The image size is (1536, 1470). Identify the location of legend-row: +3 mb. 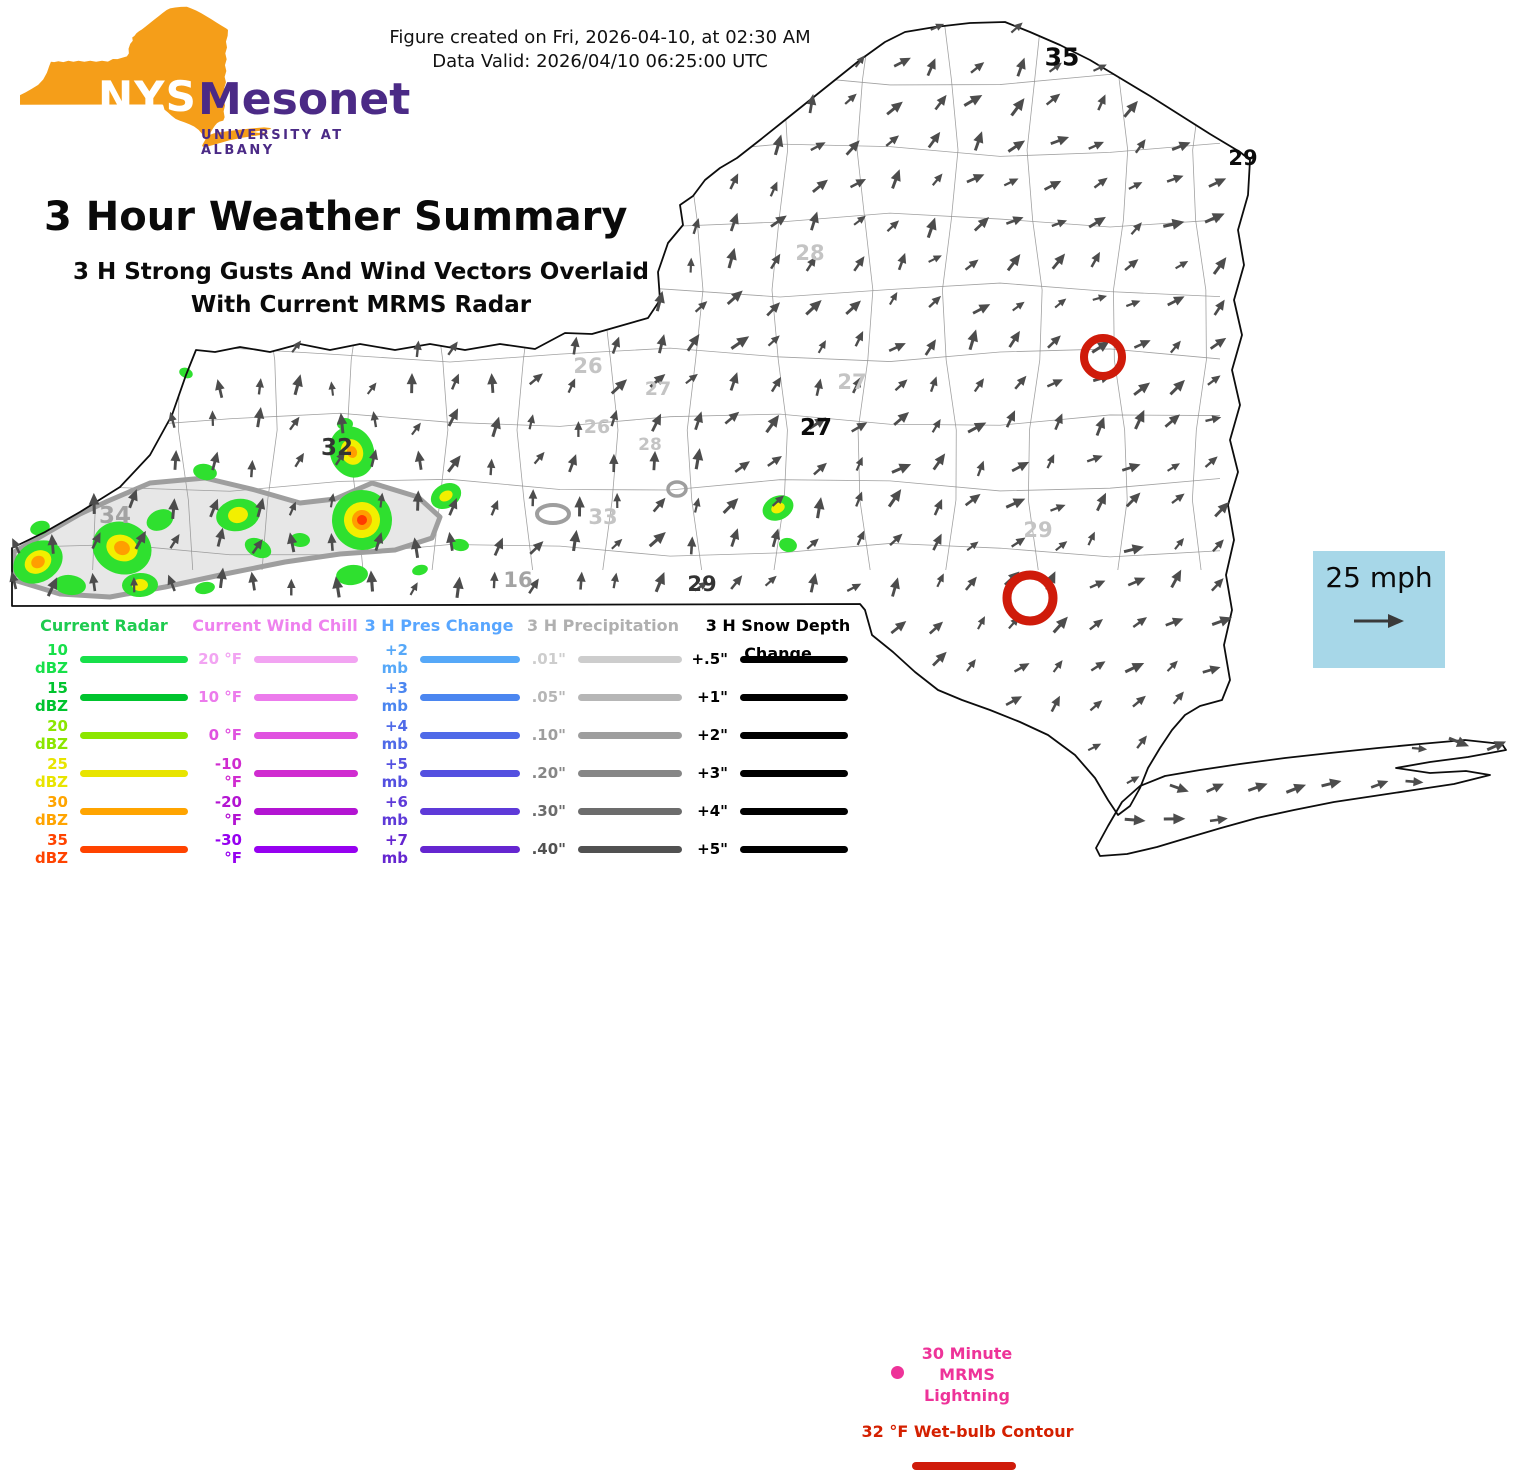
(439, 697).